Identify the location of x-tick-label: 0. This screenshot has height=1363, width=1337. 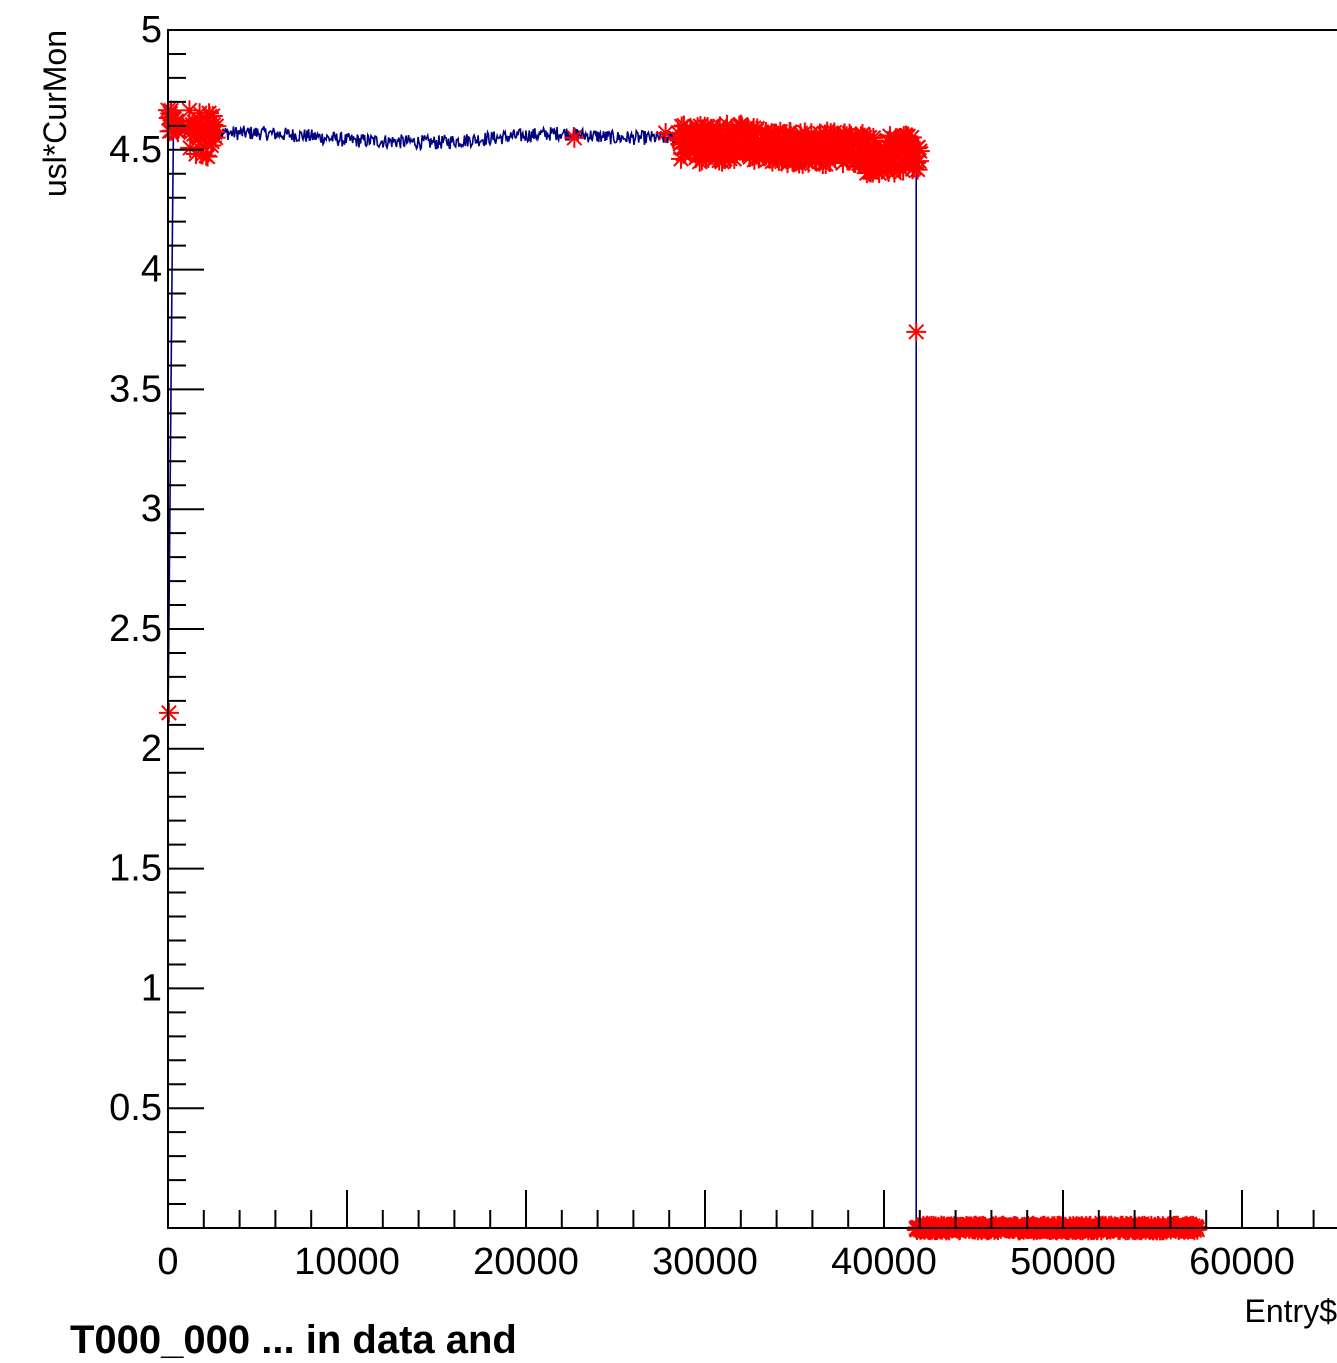
(167, 1262).